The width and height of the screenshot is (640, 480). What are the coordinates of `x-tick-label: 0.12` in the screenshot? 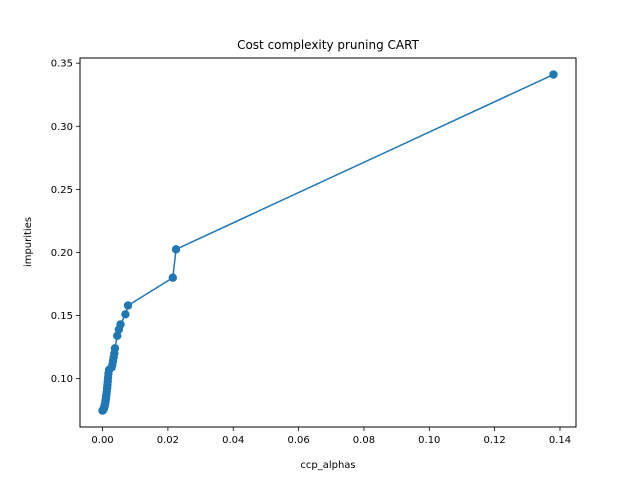 It's located at (495, 440).